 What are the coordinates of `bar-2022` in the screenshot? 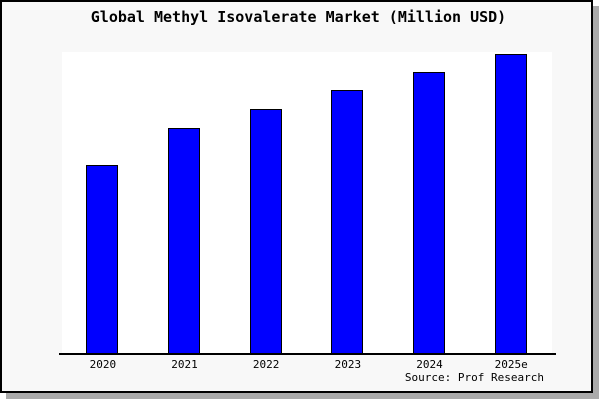 It's located at (265, 231).